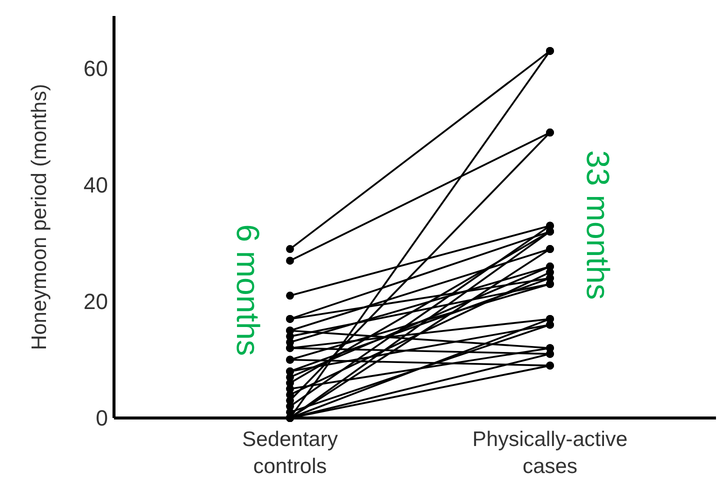 The height and width of the screenshot is (491, 726). I want to click on y-tick-label: 0, so click(102, 418).